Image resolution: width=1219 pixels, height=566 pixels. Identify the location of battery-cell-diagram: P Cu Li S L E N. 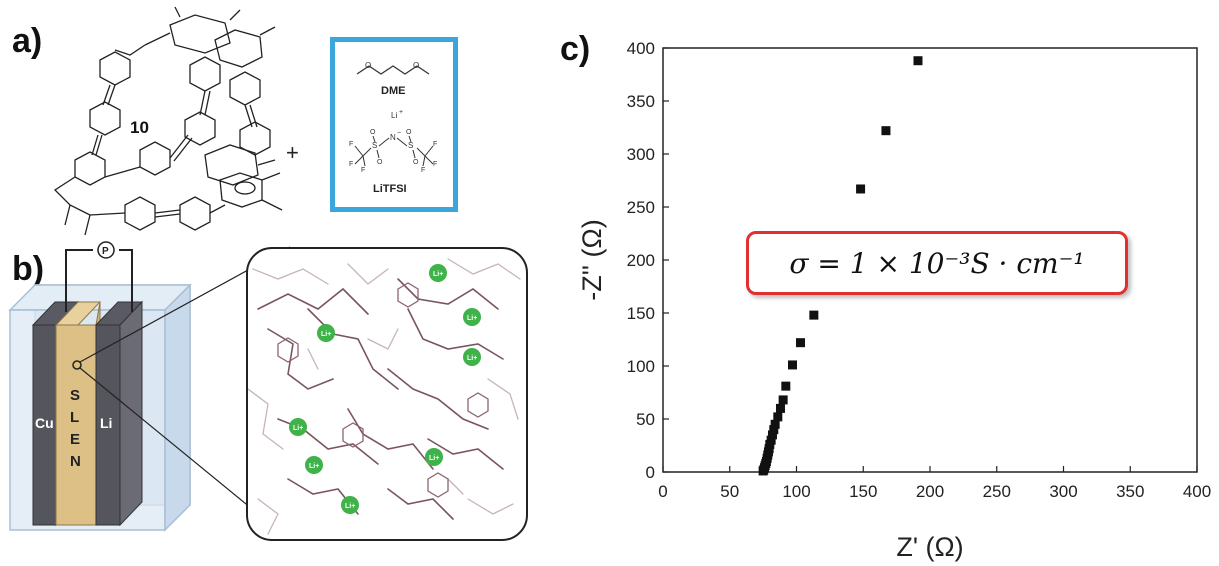
(100, 386).